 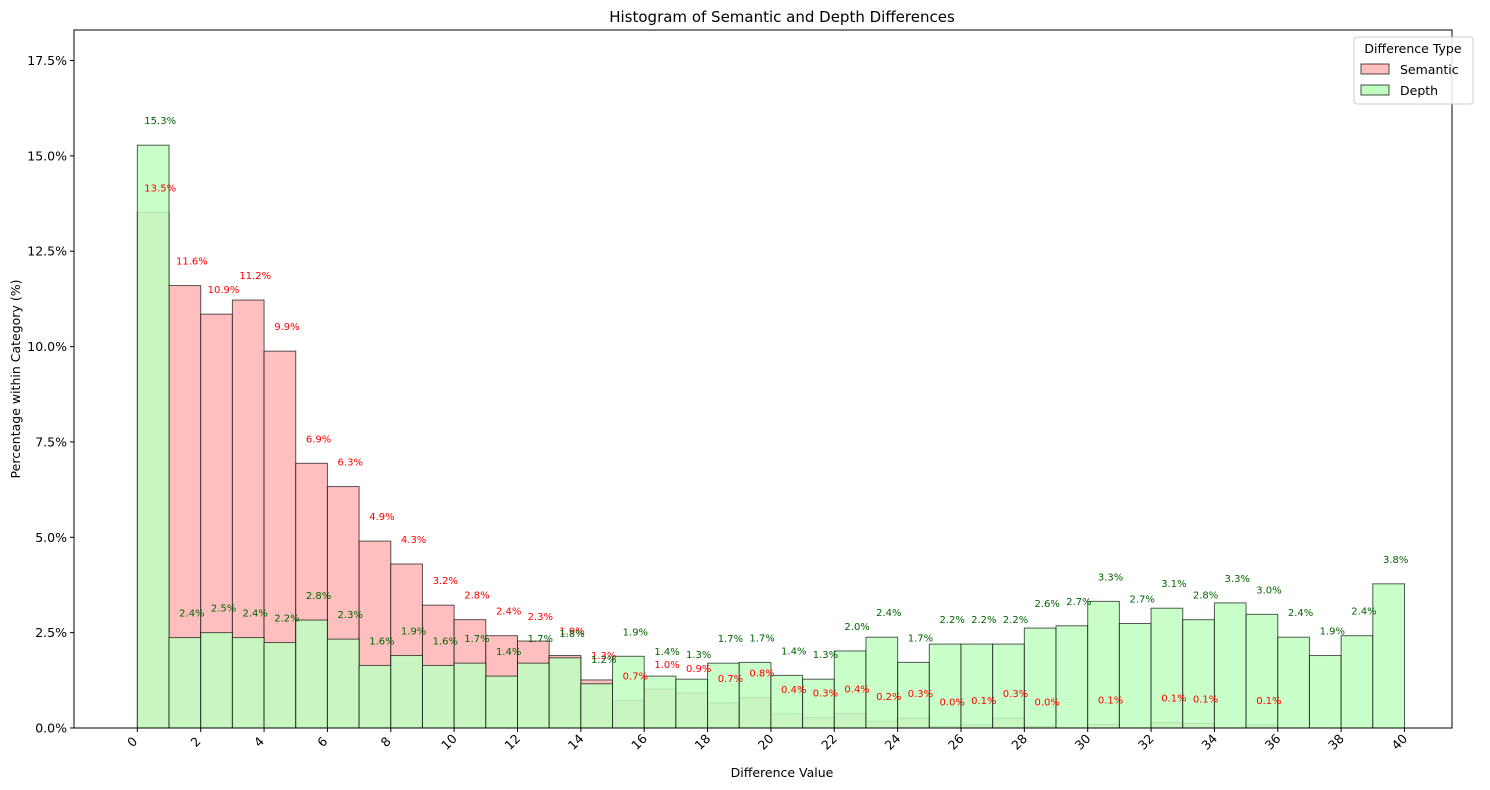 What do you see at coordinates (318, 439) in the screenshot?
I see `semantic-bar-label: 6.9%` at bounding box center [318, 439].